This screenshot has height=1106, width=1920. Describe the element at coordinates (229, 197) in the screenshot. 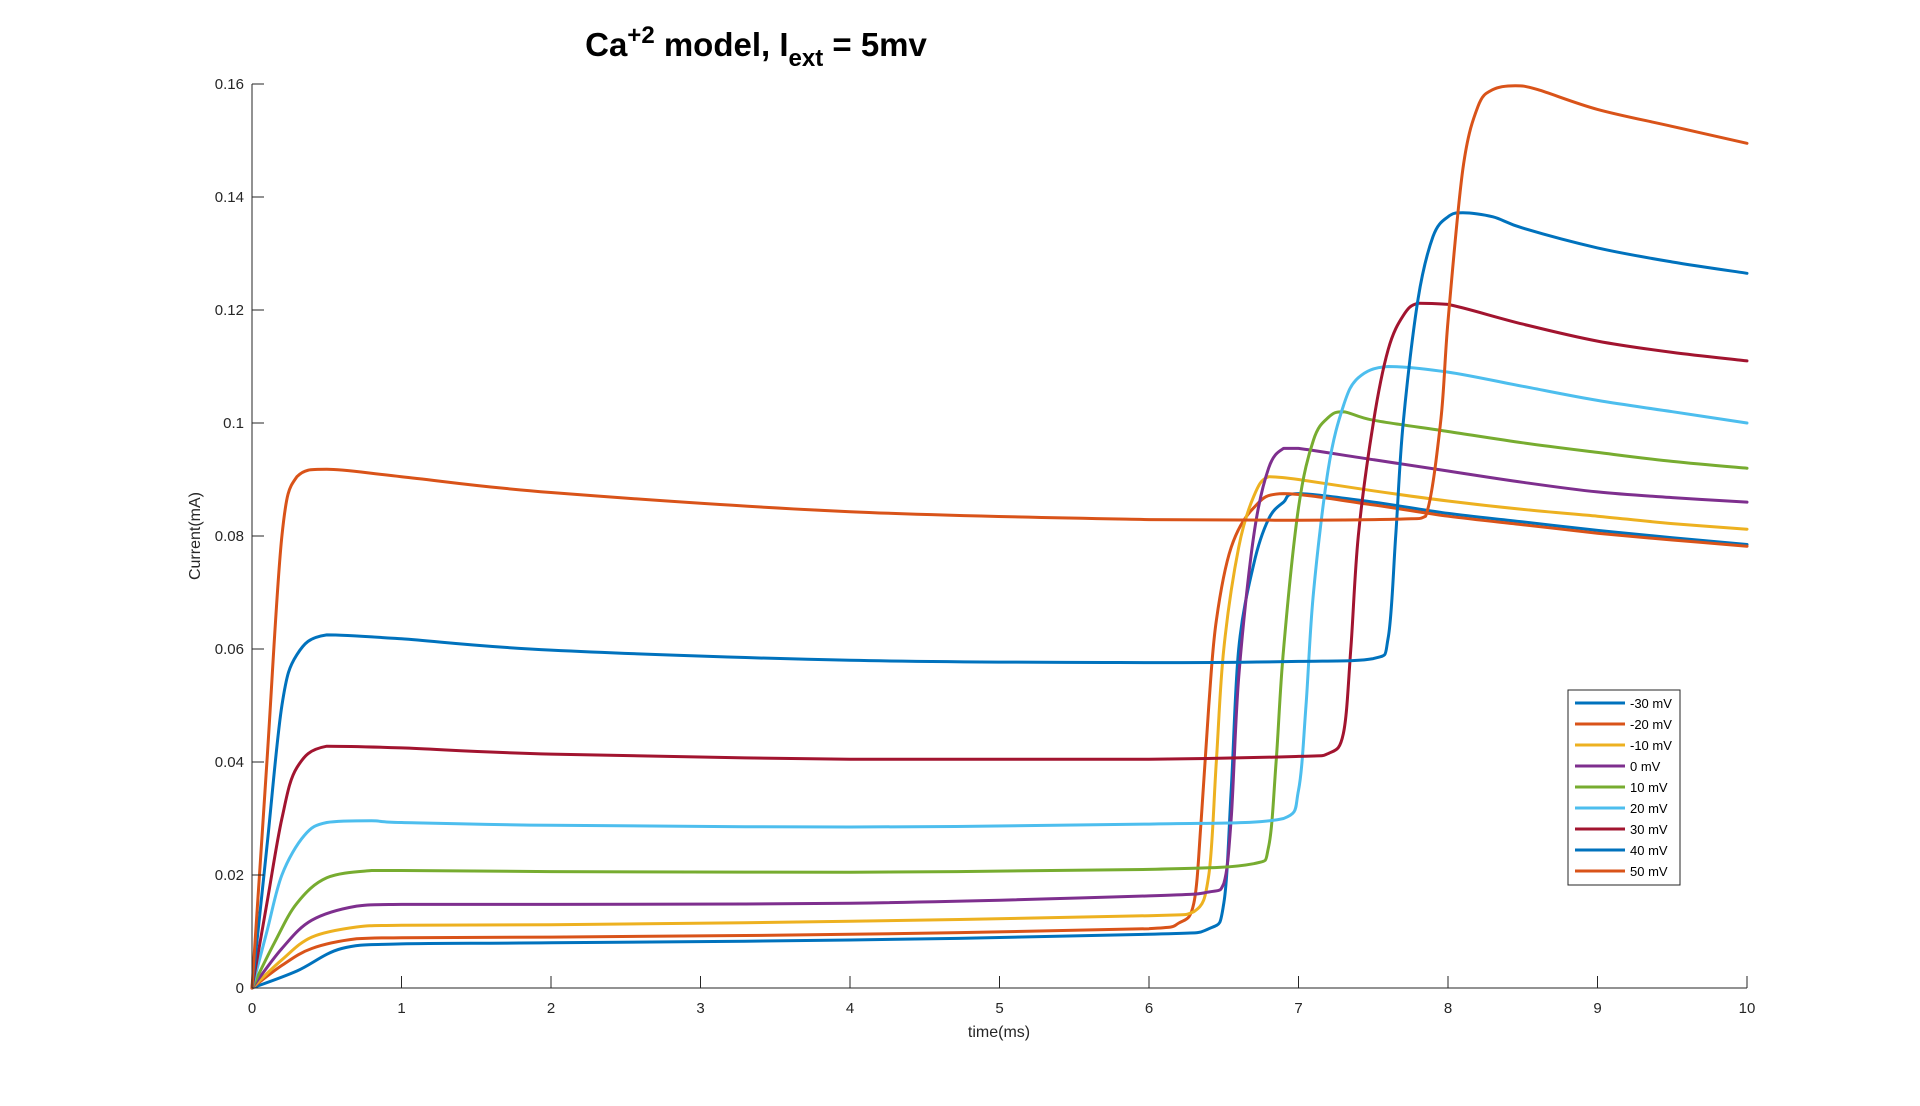

I see `y-tick-label: 0.14` at that location.